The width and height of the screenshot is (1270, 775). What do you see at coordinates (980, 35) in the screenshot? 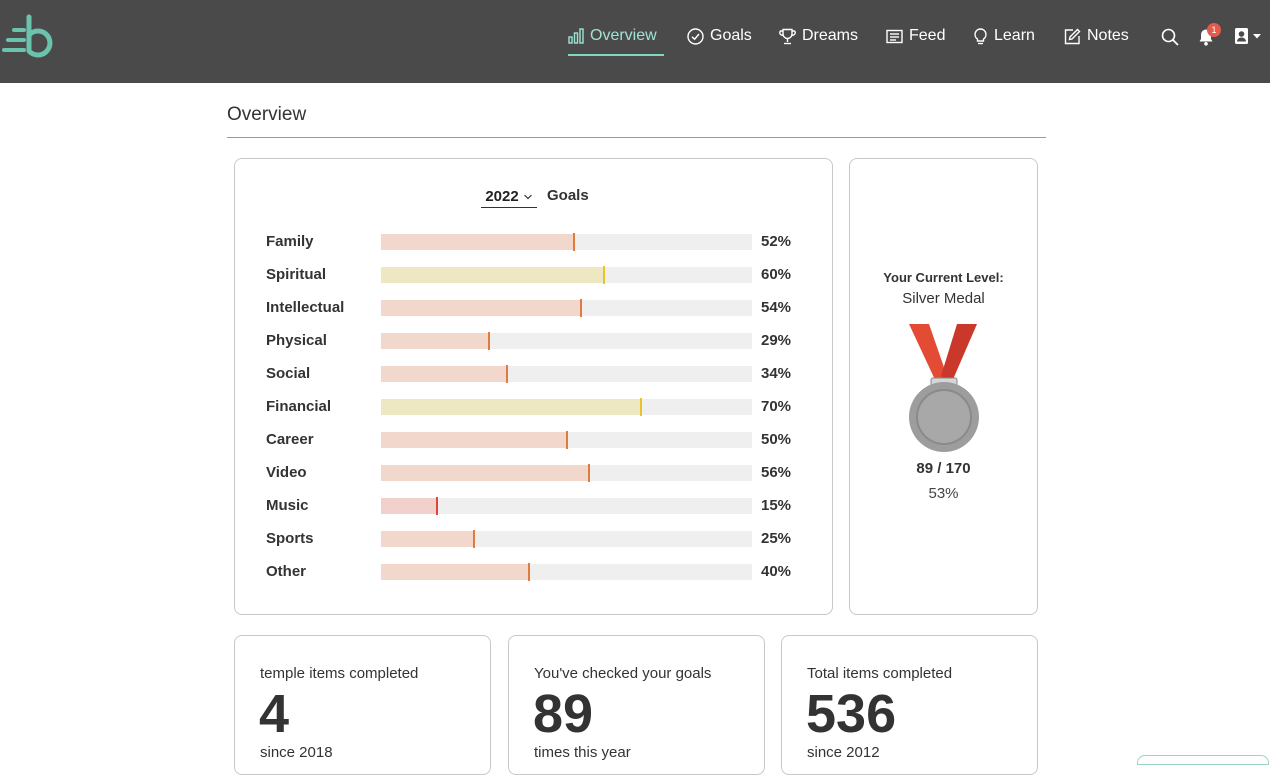
I see `lightbulb-icon` at bounding box center [980, 35].